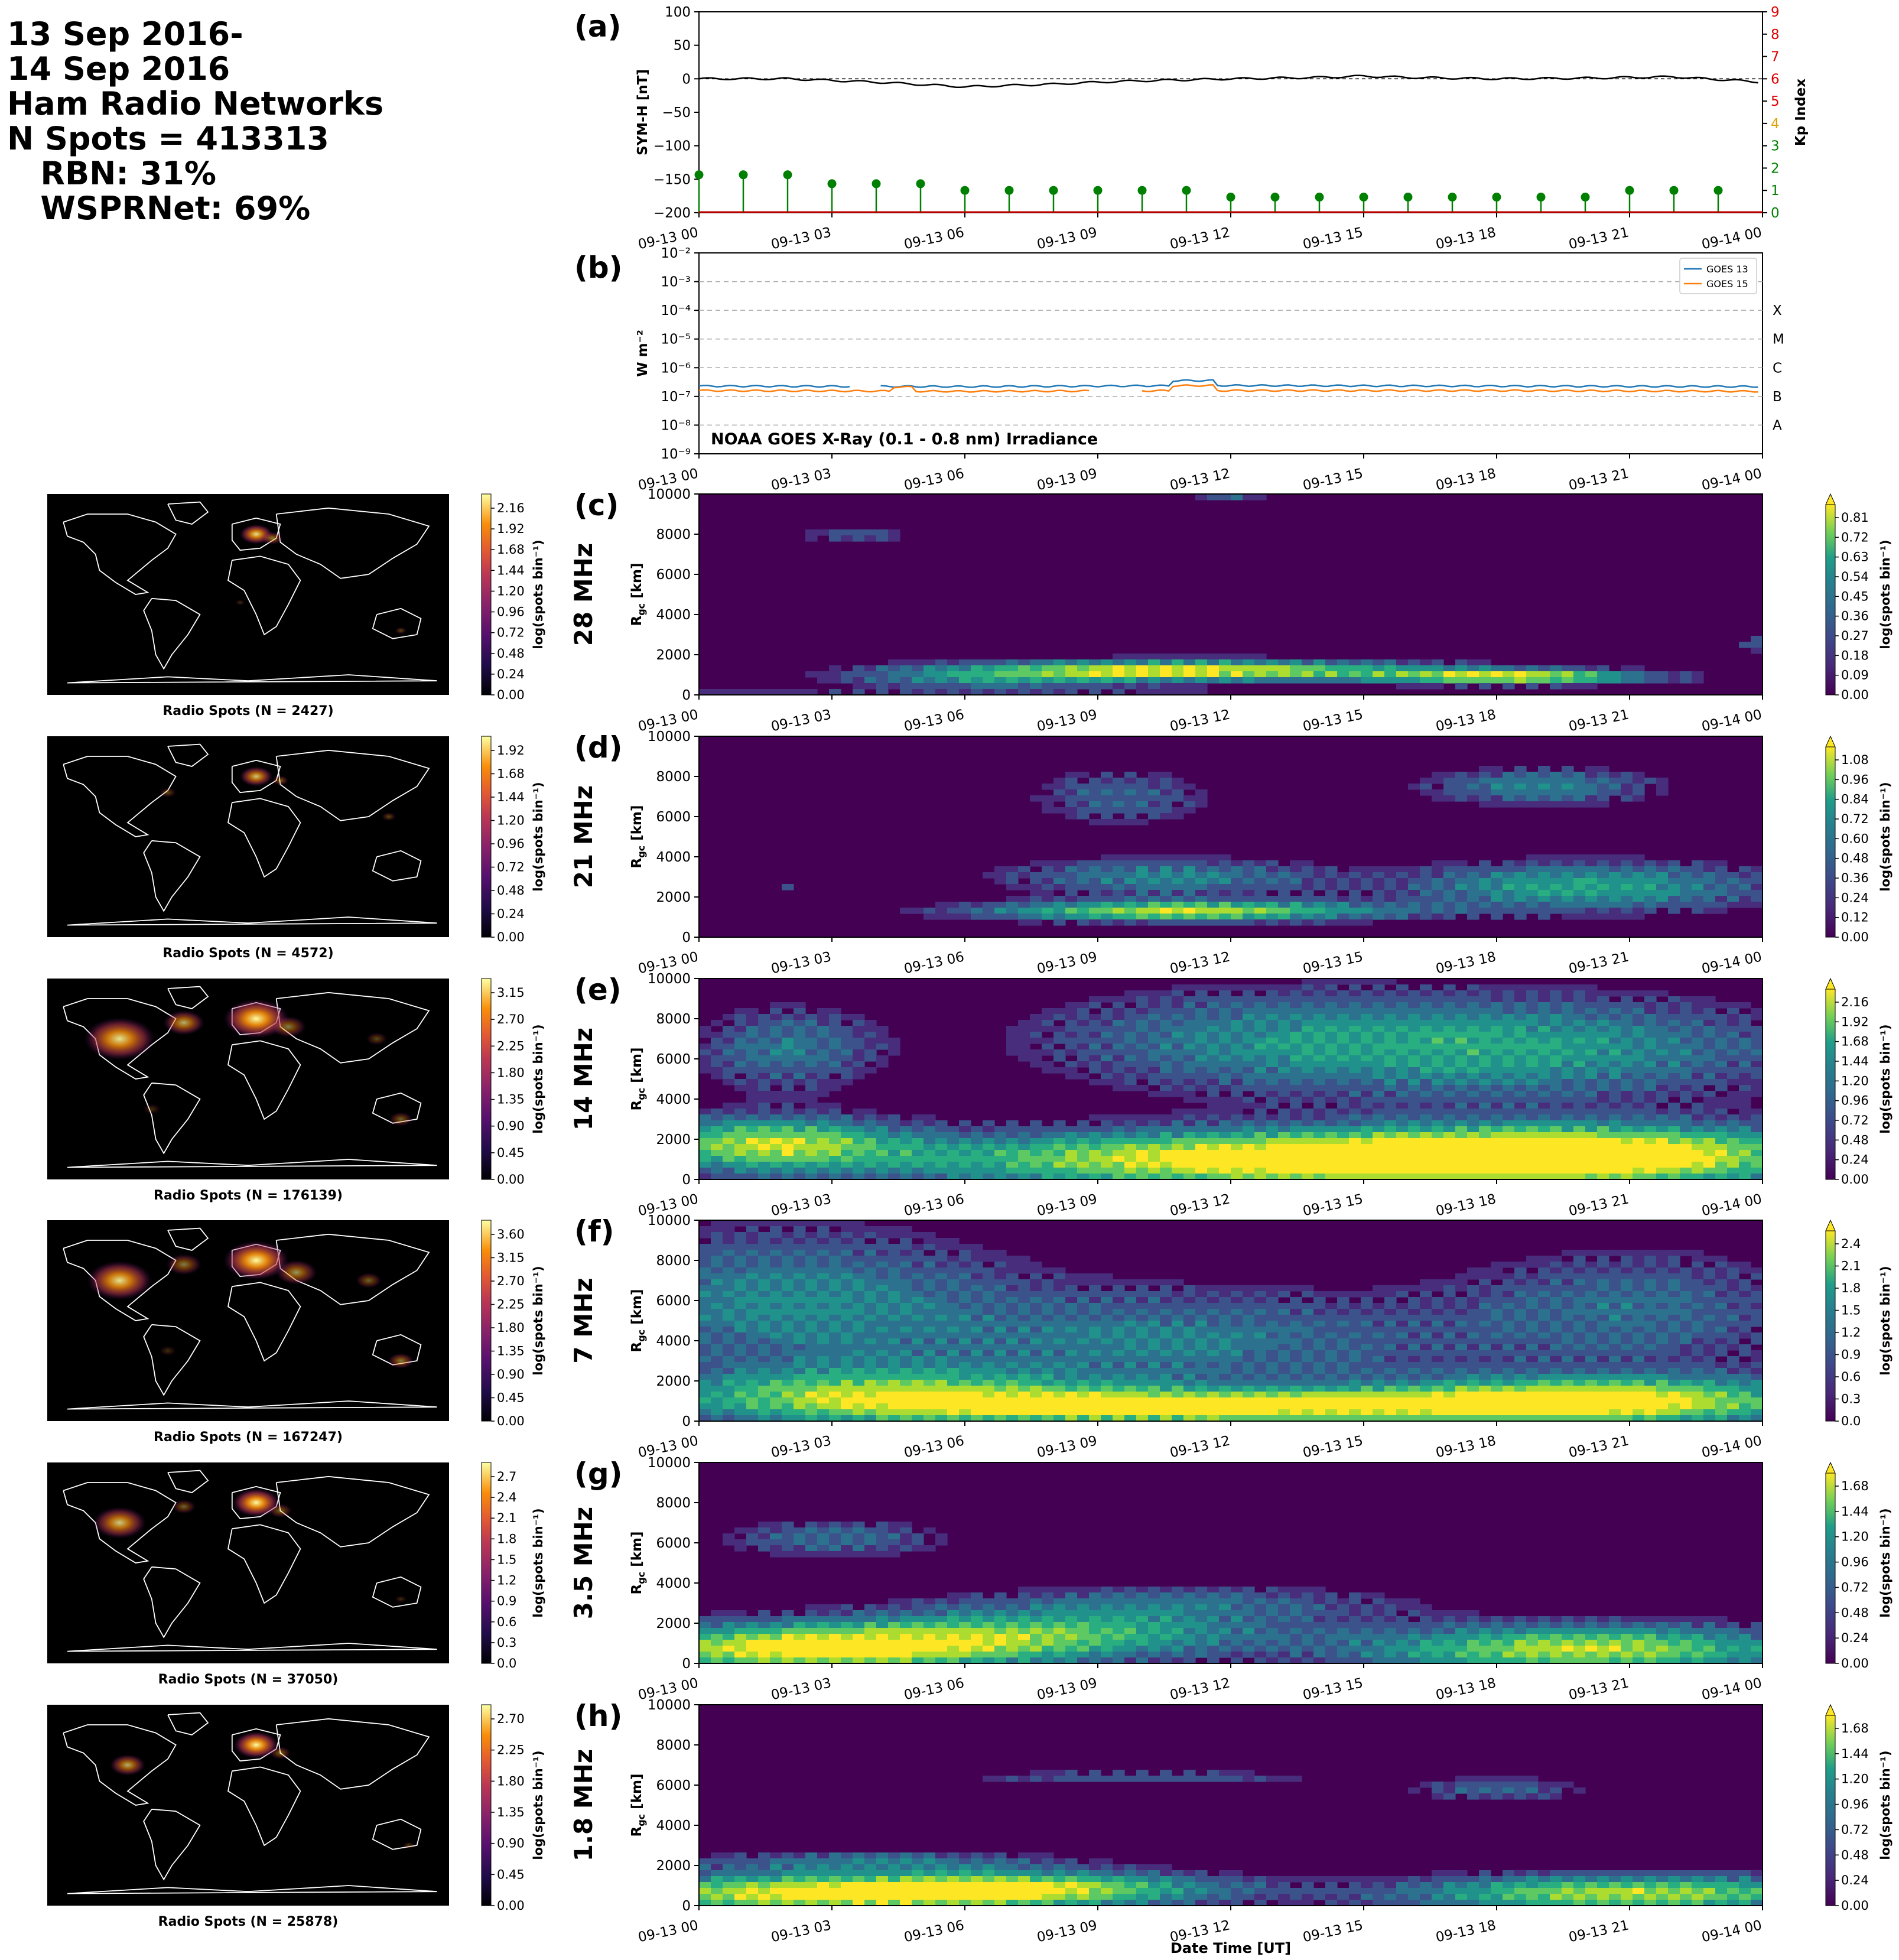 The height and width of the screenshot is (1960, 1899). Describe the element at coordinates (168, 792) in the screenshot. I see `spot-density-blob` at that location.